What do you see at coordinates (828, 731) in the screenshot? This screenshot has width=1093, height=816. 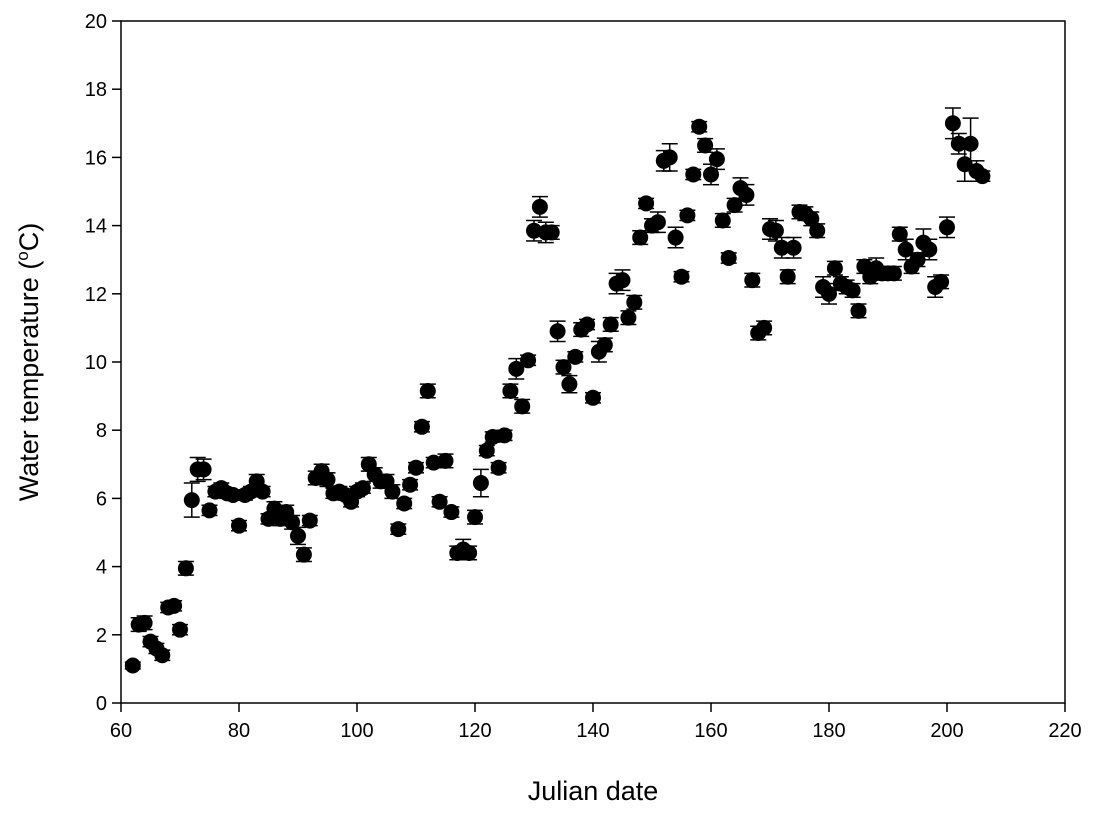 I see `x-tick-label: 180` at bounding box center [828, 731].